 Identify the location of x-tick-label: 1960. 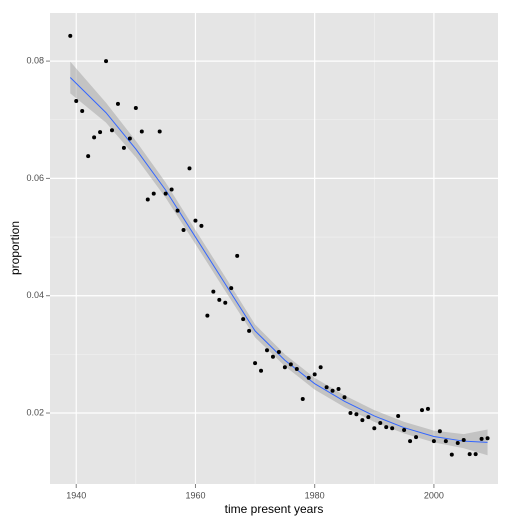
(195, 495).